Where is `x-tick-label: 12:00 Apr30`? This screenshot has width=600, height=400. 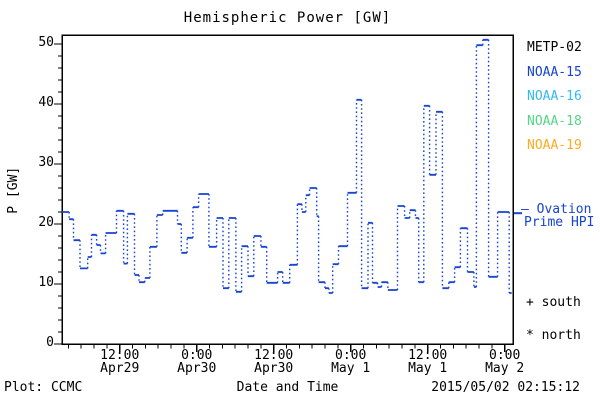 x-tick-label: 12:00 Apr30 is located at coordinates (274, 362).